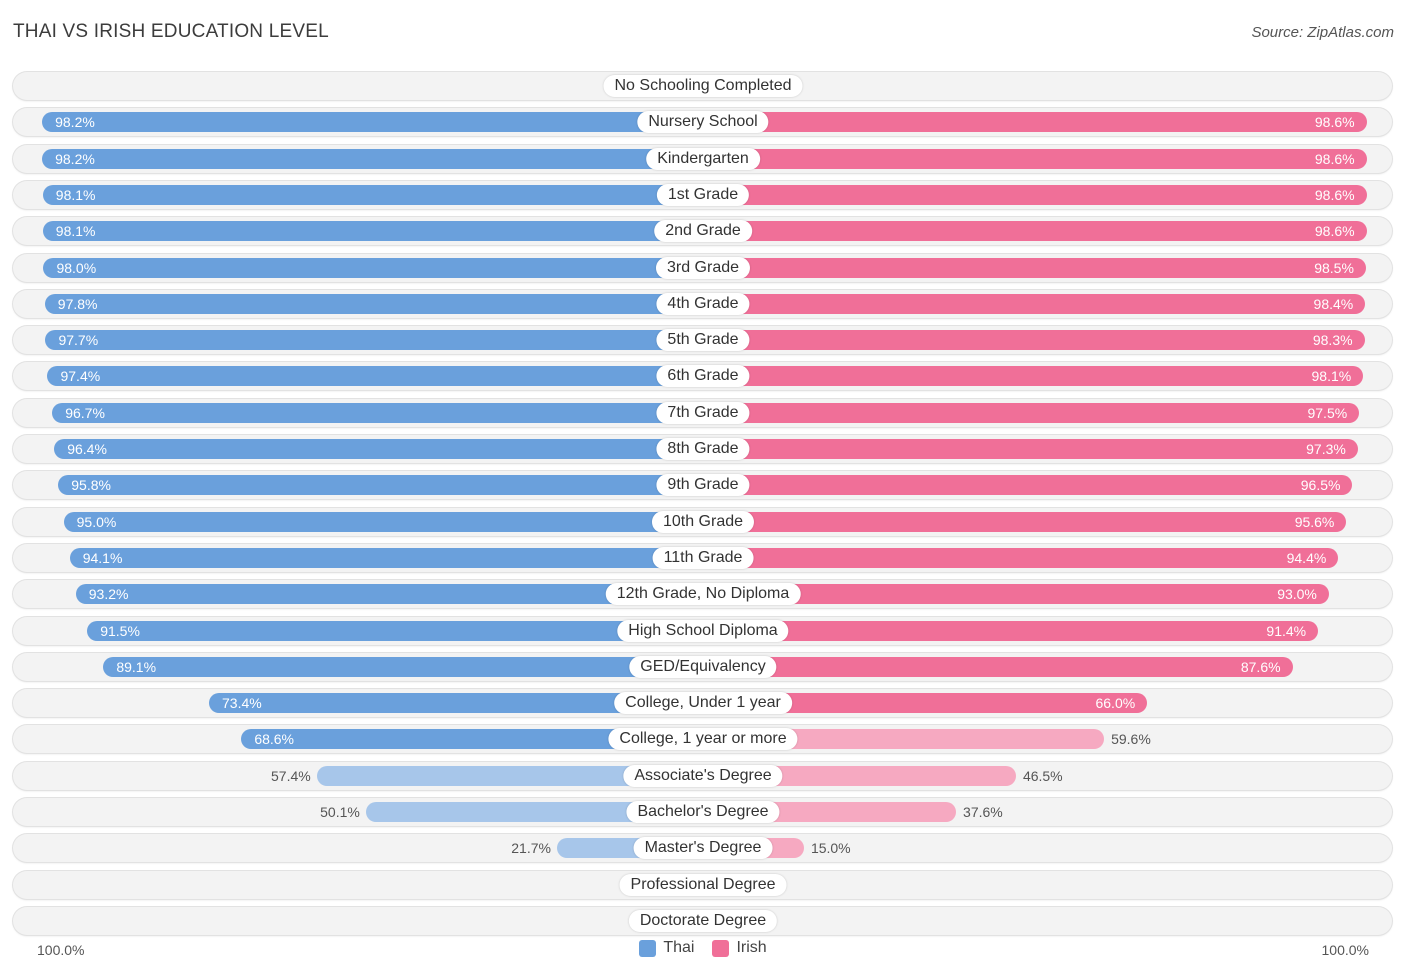 The height and width of the screenshot is (975, 1406). I want to click on legend-item-irish: Irish, so click(739, 948).